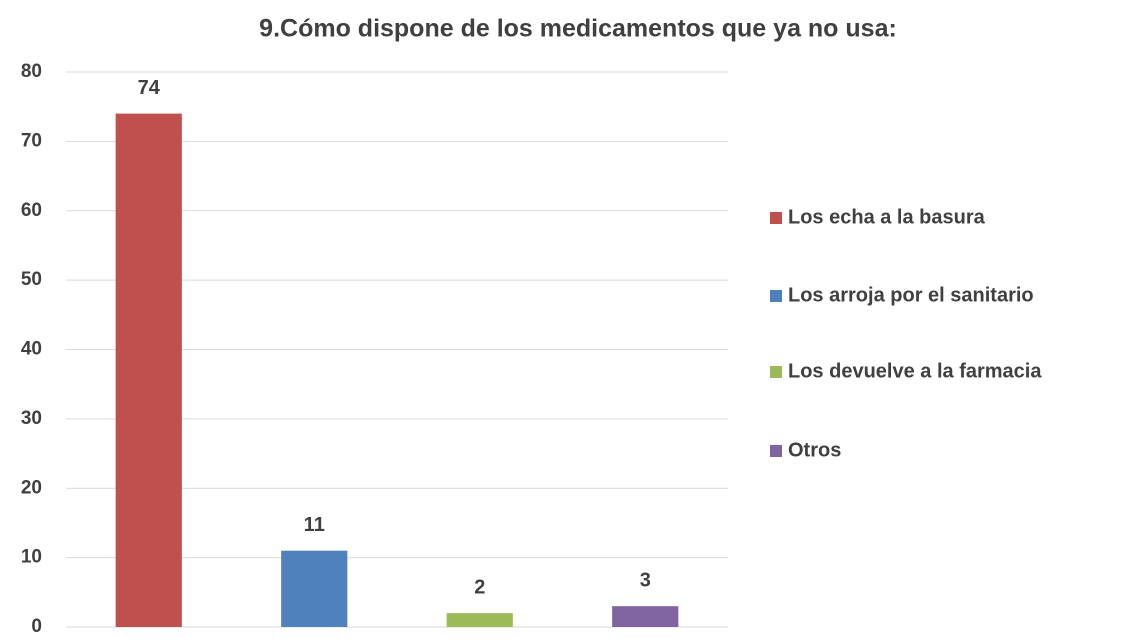 The image size is (1141, 639). I want to click on data-label: 2, so click(479, 587).